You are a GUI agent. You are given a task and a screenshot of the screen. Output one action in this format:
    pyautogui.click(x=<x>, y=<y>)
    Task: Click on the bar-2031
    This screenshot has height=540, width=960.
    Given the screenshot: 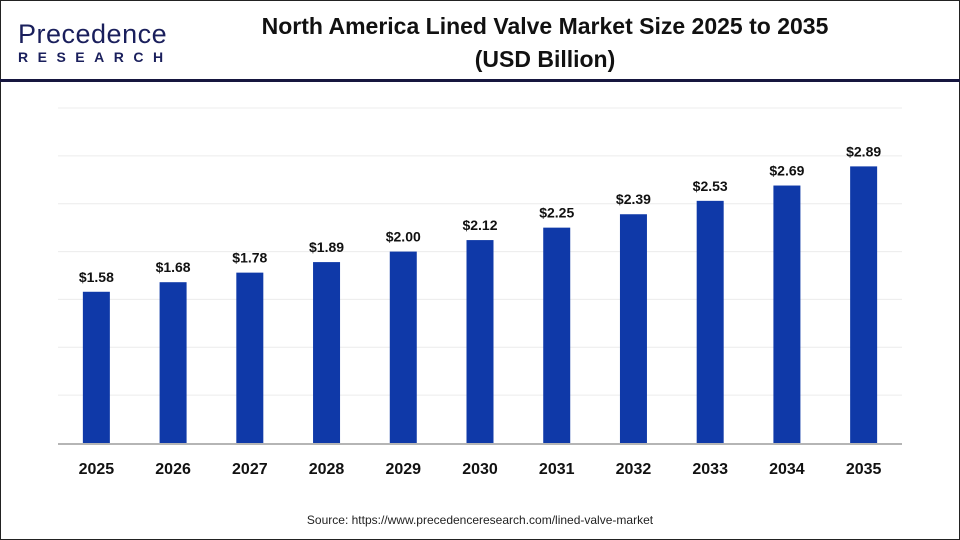 What is the action you would take?
    pyautogui.click(x=557, y=335)
    